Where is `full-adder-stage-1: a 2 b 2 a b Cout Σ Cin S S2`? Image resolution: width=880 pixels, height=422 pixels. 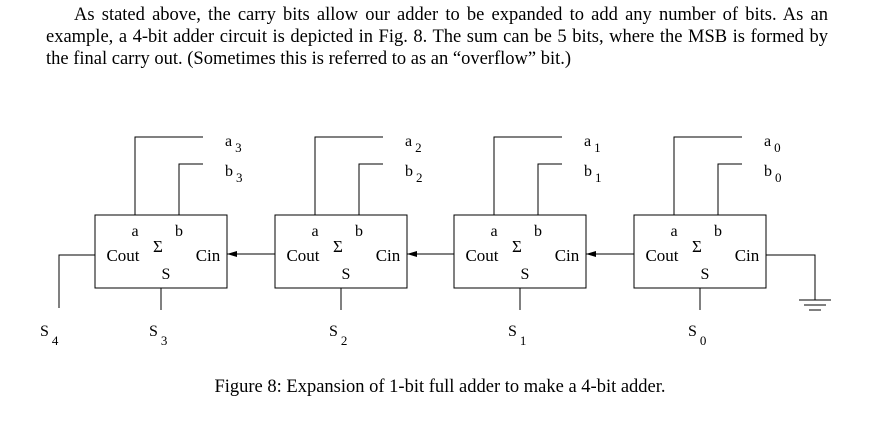
full-adder-stage-1: a 2 b 2 a b Cout Σ Cin S S2 is located at coordinates (348, 240).